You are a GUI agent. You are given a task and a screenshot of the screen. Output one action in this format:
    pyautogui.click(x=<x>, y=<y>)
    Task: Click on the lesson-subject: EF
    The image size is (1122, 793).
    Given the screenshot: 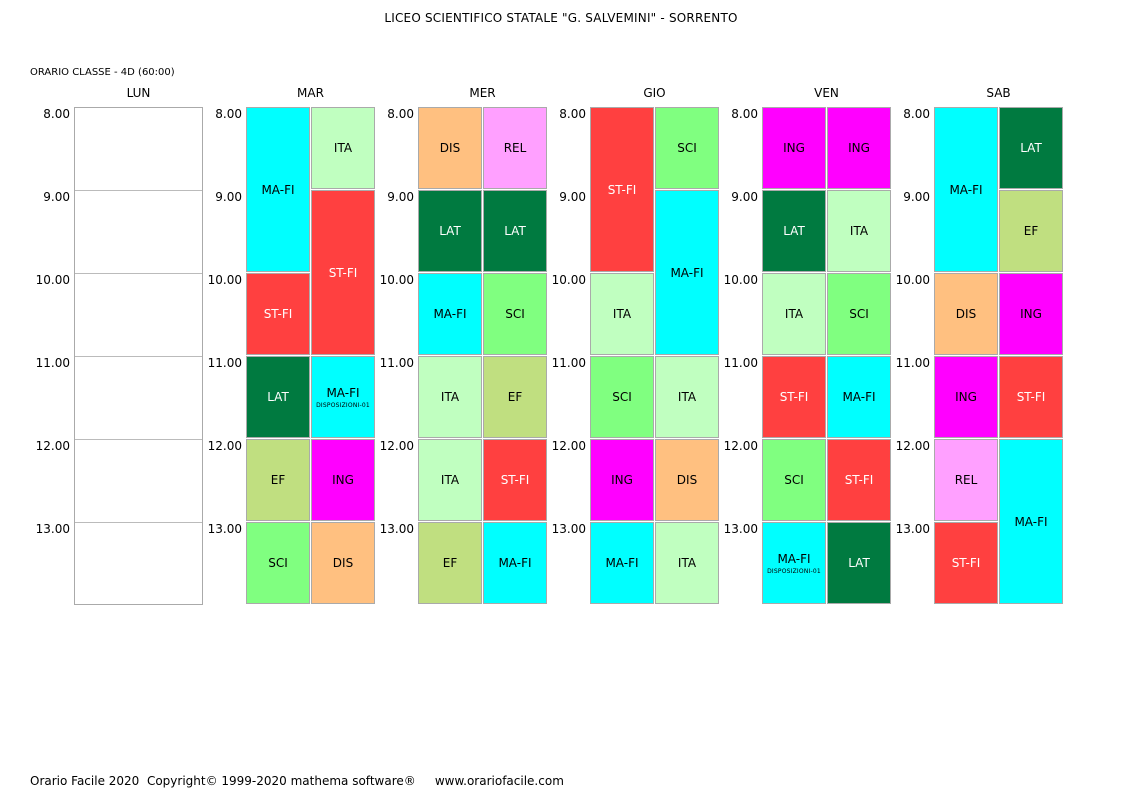 What is the action you would take?
    pyautogui.click(x=450, y=563)
    